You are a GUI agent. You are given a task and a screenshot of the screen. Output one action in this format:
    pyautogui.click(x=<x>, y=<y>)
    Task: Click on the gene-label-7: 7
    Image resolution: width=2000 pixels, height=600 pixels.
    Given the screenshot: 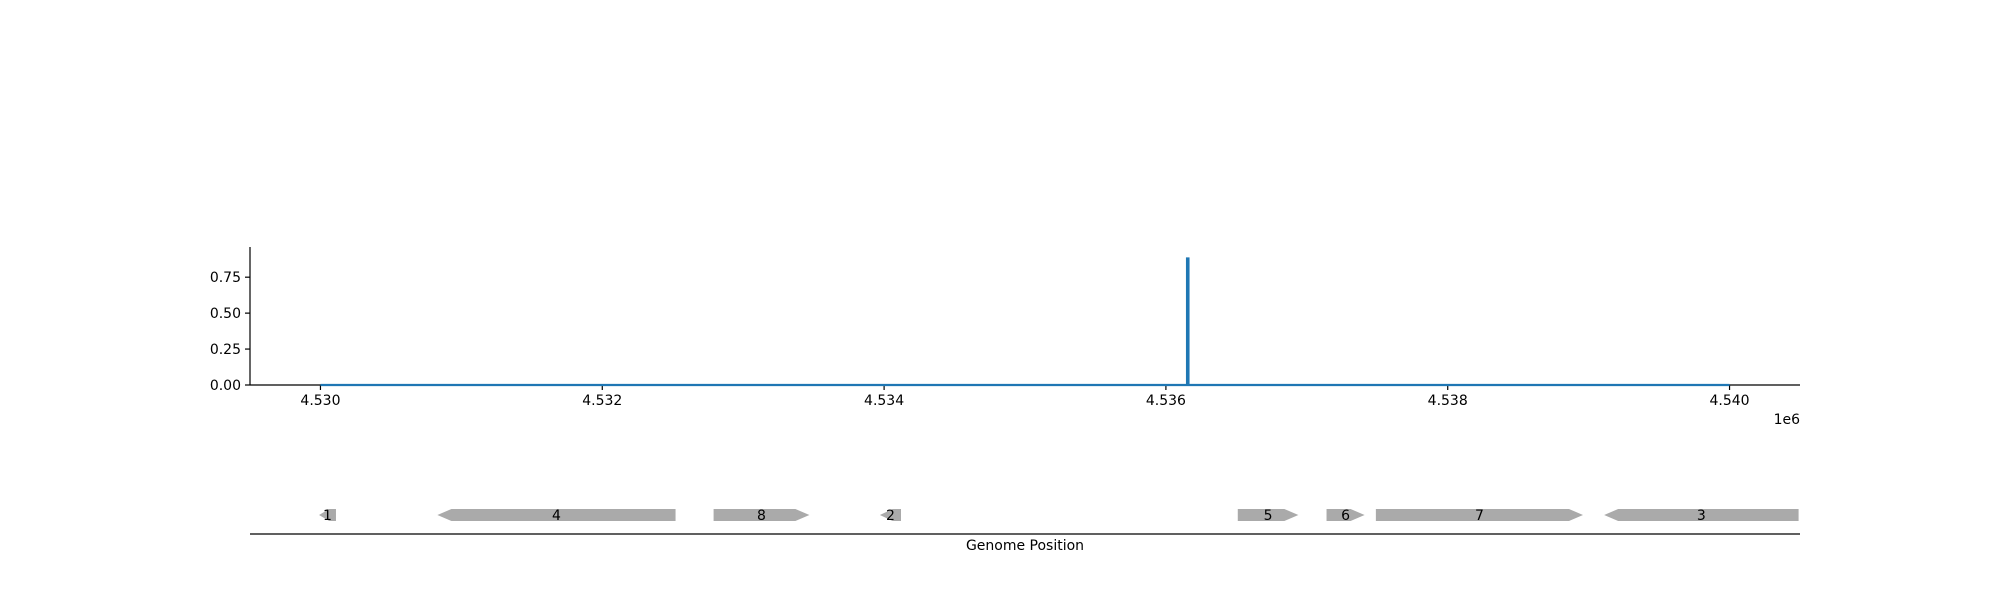 What is the action you would take?
    pyautogui.click(x=1479, y=516)
    